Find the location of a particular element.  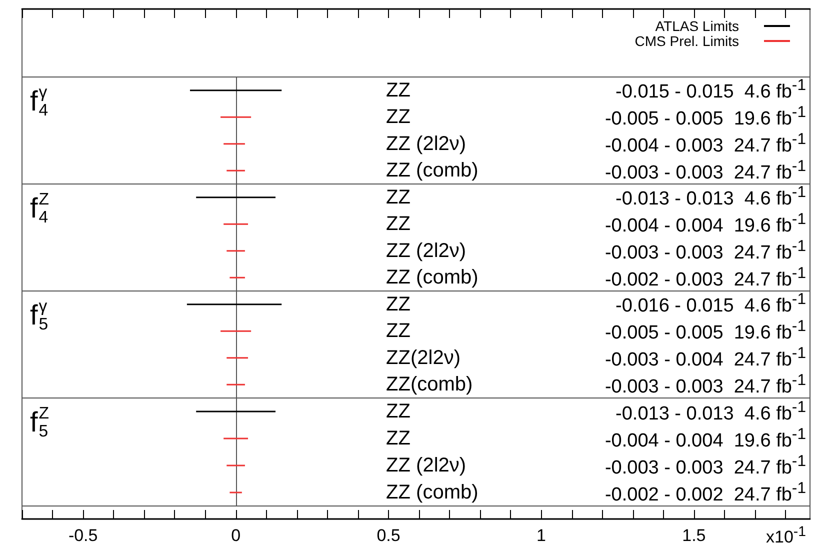

text: -0.002 - 0.003 24.7 fb$^{-1}$ is located at coordinates (705, 277).